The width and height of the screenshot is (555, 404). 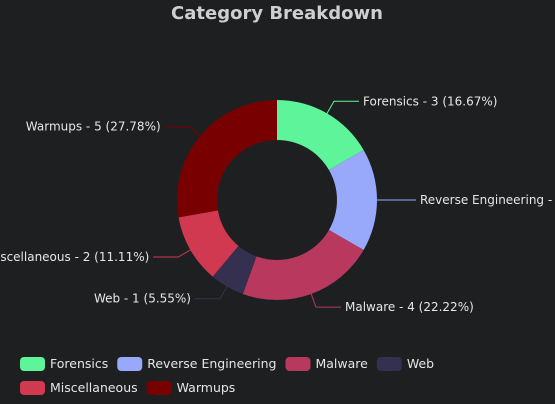 What do you see at coordinates (320, 135) in the screenshot?
I see `slice-forensics` at bounding box center [320, 135].